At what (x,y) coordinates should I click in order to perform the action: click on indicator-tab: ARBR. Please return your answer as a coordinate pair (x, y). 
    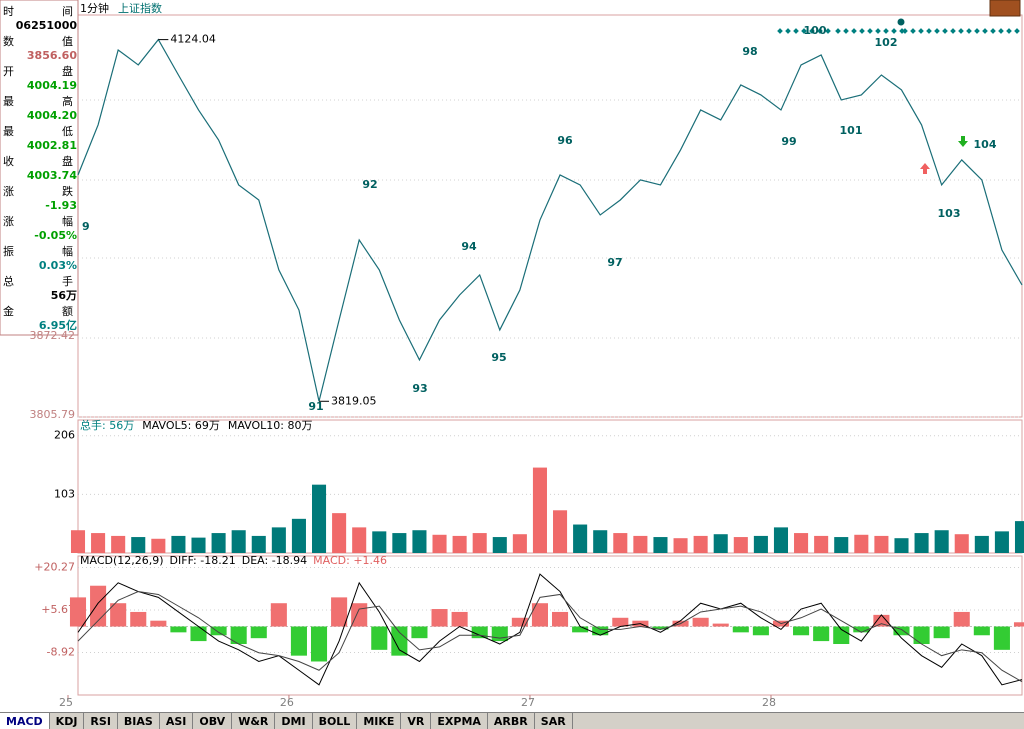
    Looking at the image, I should click on (511, 721).